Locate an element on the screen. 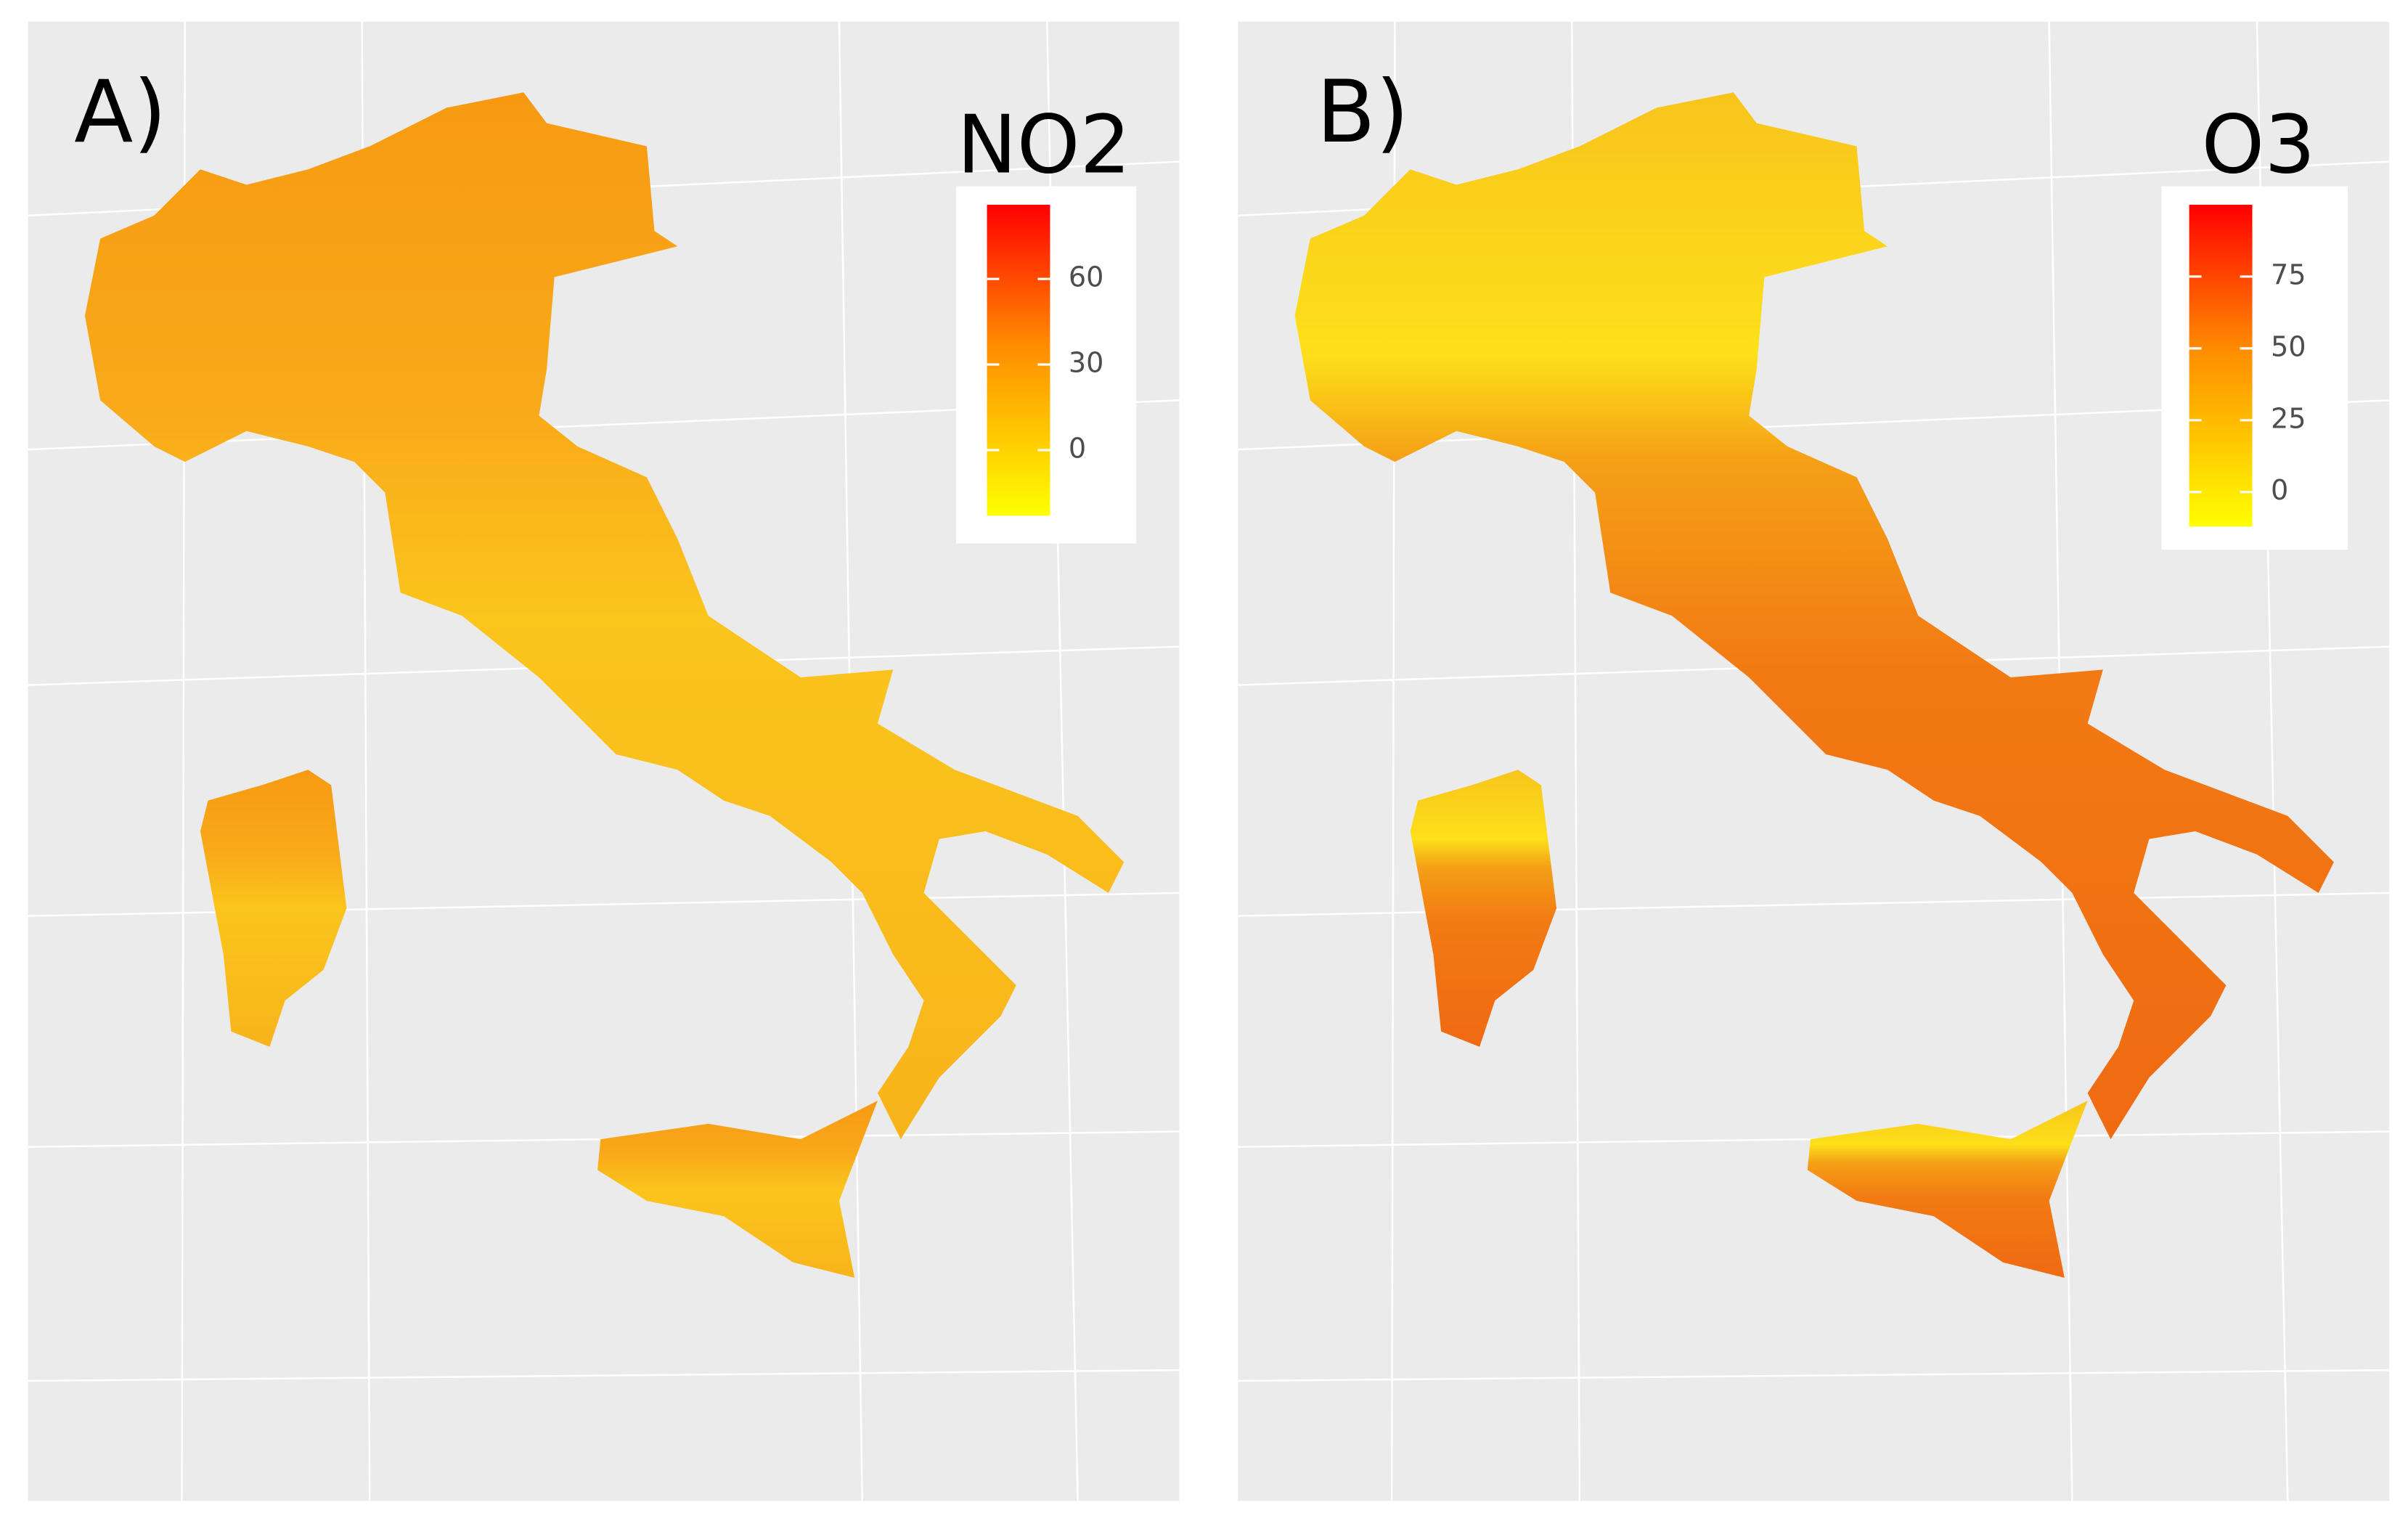 The image size is (2408, 1521). colorbar-tick-label: 25 is located at coordinates (2288, 418).